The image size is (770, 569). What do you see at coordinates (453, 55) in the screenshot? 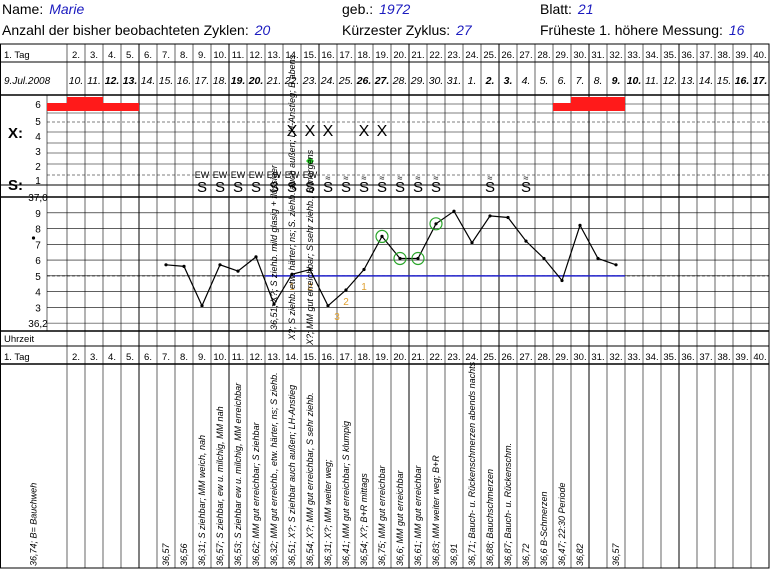
I see `day-number-label: 23.` at bounding box center [453, 55].